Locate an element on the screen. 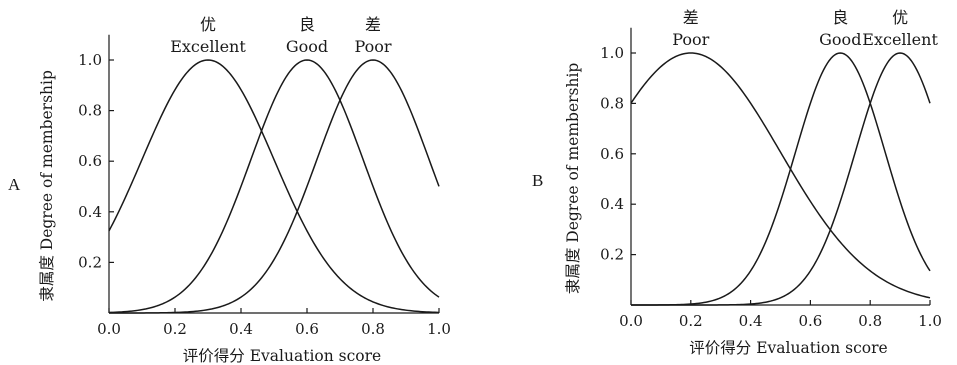  panel-letter: A is located at coordinates (14, 184).